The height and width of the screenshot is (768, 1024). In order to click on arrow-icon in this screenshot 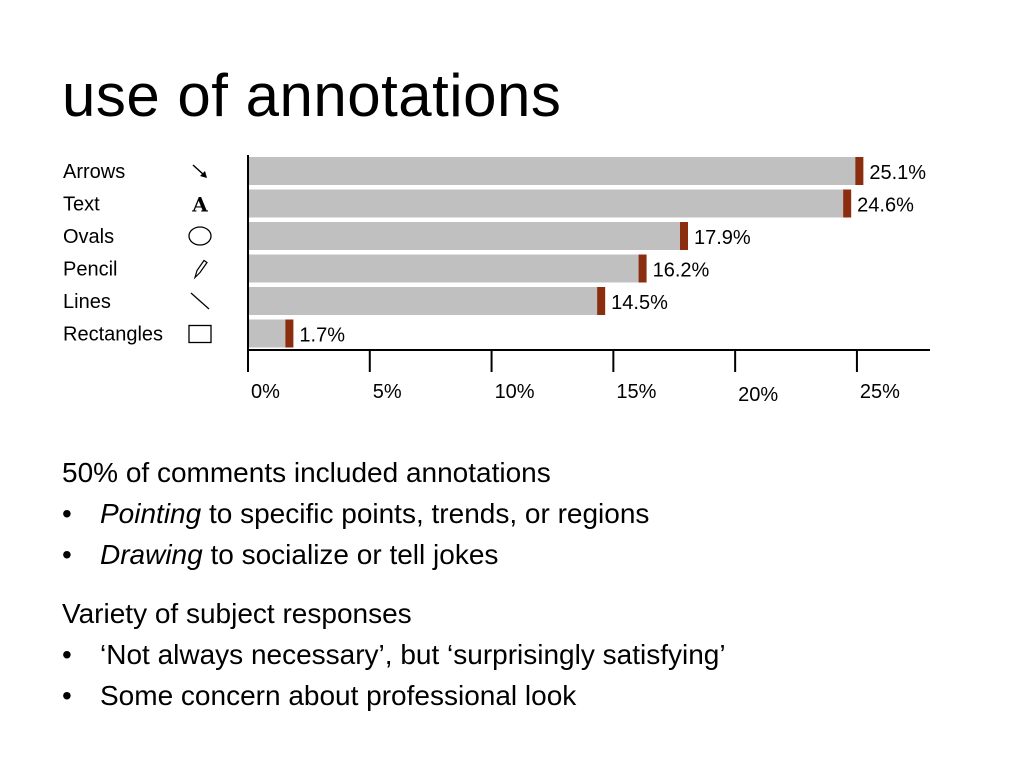, I will do `click(199, 171)`.